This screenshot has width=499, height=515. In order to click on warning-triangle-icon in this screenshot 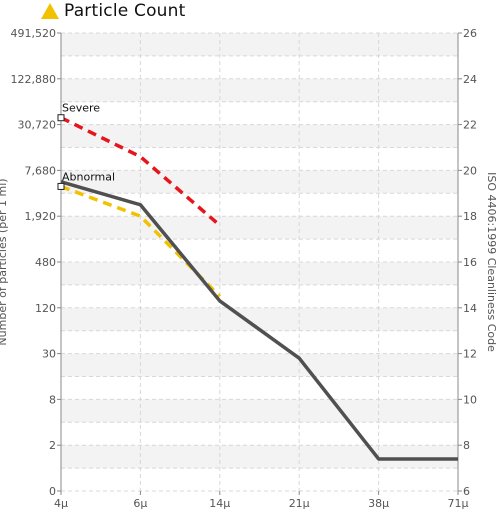, I will do `click(50, 11)`.